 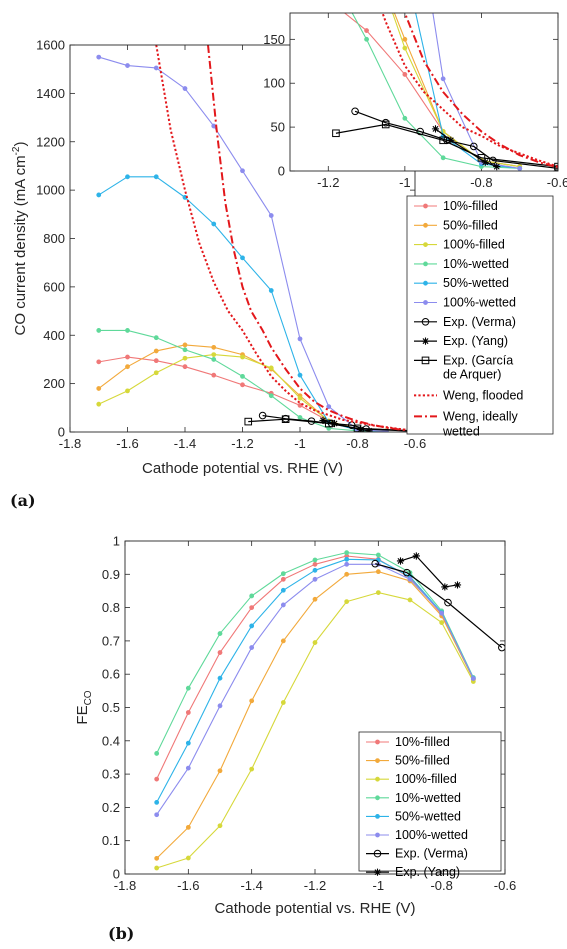 What do you see at coordinates (251, 885) in the screenshot?
I see `b-x-tick-label: -1.4` at bounding box center [251, 885].